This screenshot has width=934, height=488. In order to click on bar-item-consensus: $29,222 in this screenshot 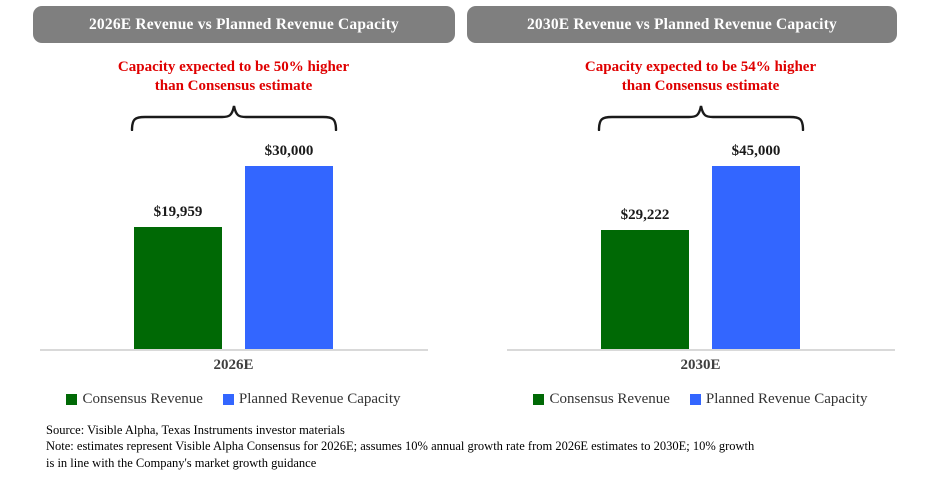, I will do `click(645, 278)`.